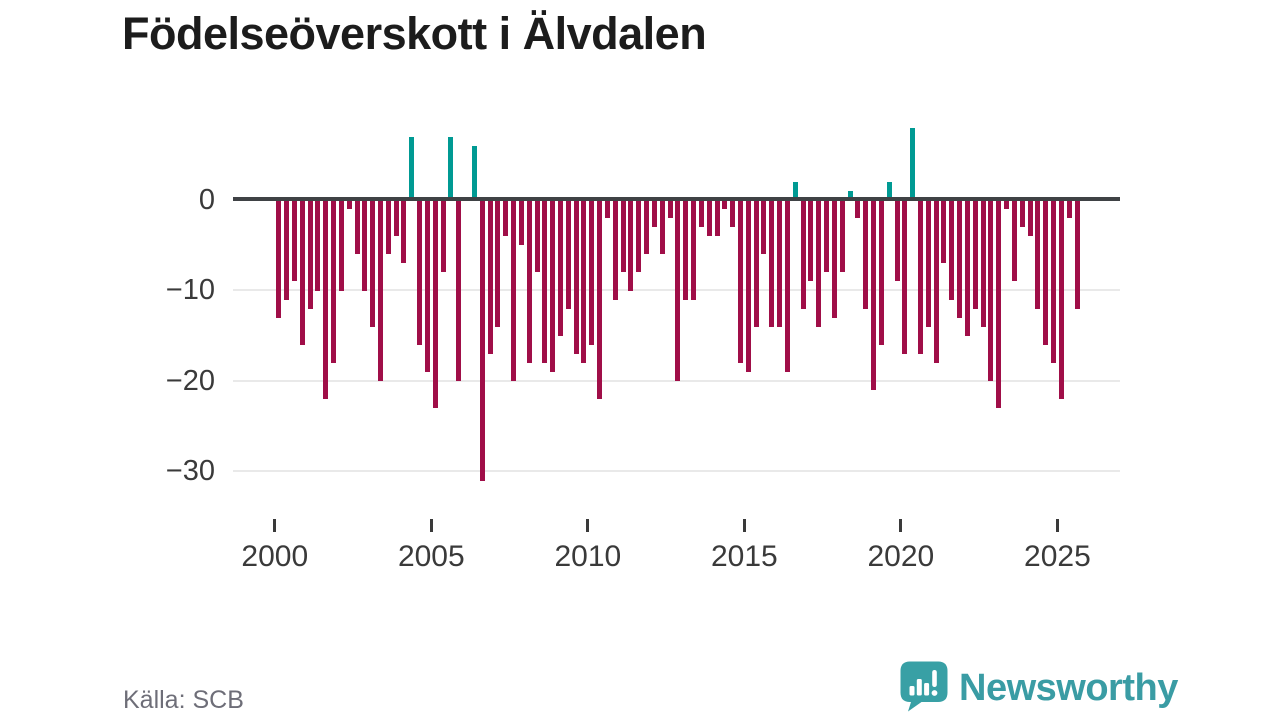 Image resolution: width=1280 pixels, height=720 pixels. Describe the element at coordinates (795, 190) in the screenshot. I see `bar-2016-Q3` at that location.